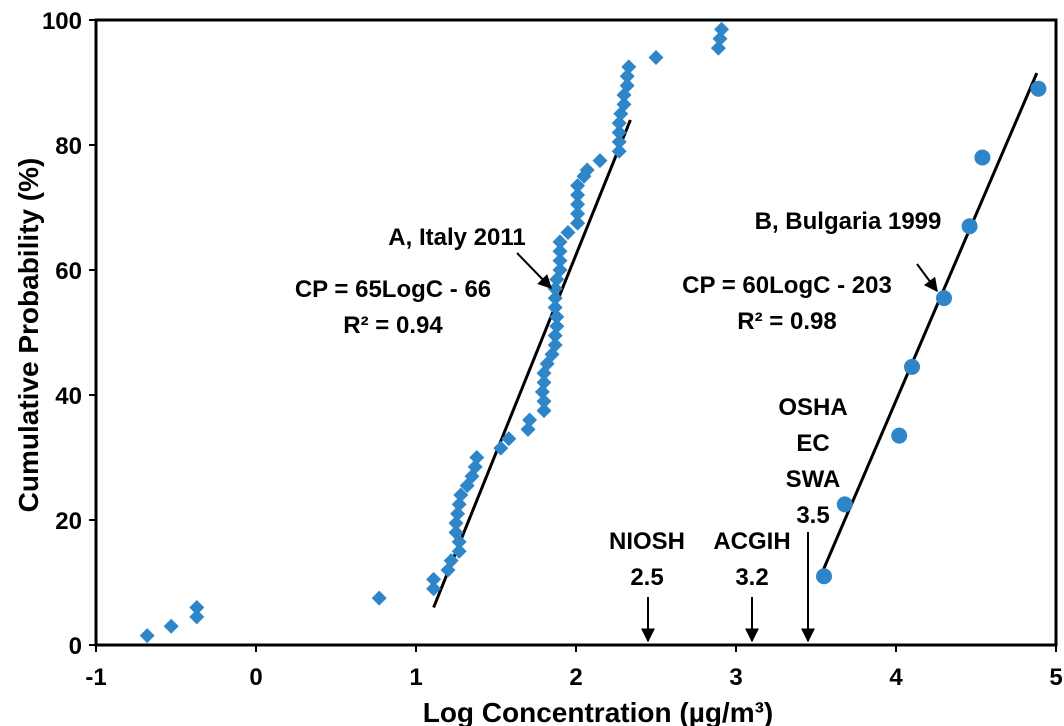 This screenshot has width=1064, height=726. What do you see at coordinates (896, 677) in the screenshot?
I see `x-tick-label: 4` at bounding box center [896, 677].